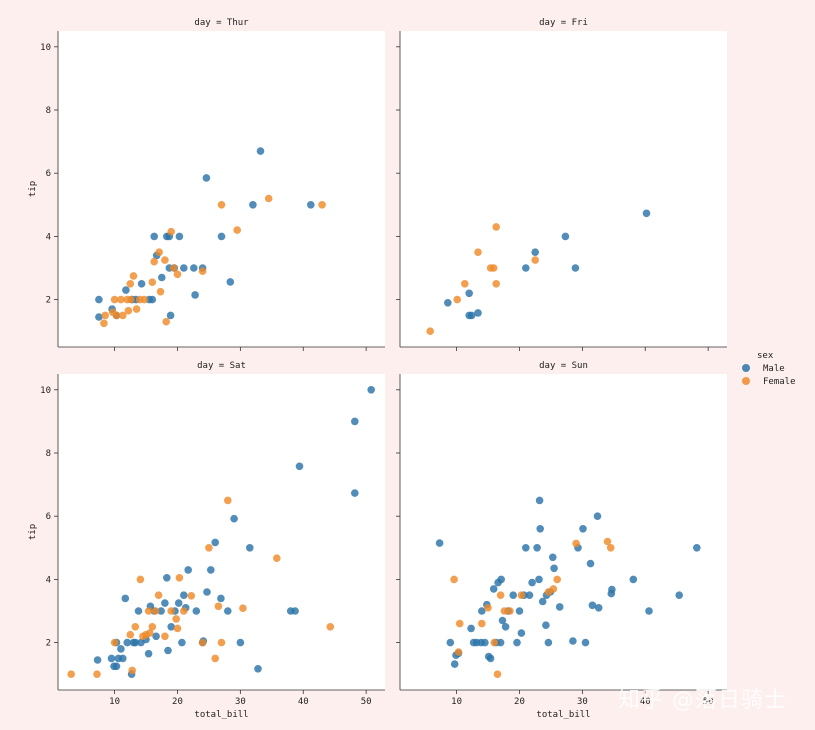 This screenshot has height=730, width=815. Describe the element at coordinates (221, 366) in the screenshot. I see `facet-title: day = Sat` at that location.